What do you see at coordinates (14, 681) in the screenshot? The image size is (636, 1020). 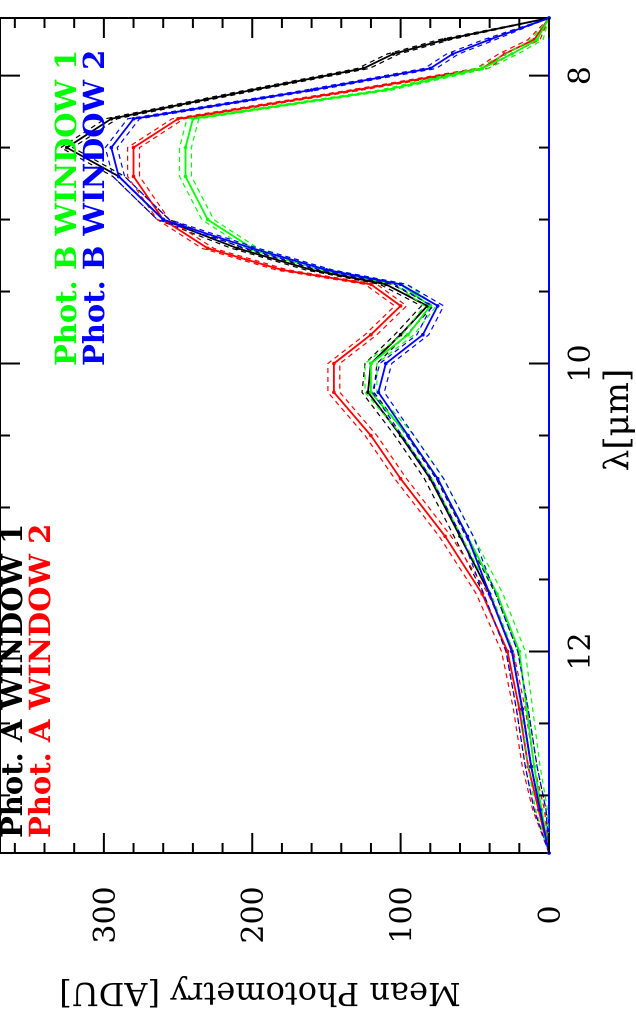 I see `legend-item-1: Phot. A WINDOW 1` at bounding box center [14, 681].